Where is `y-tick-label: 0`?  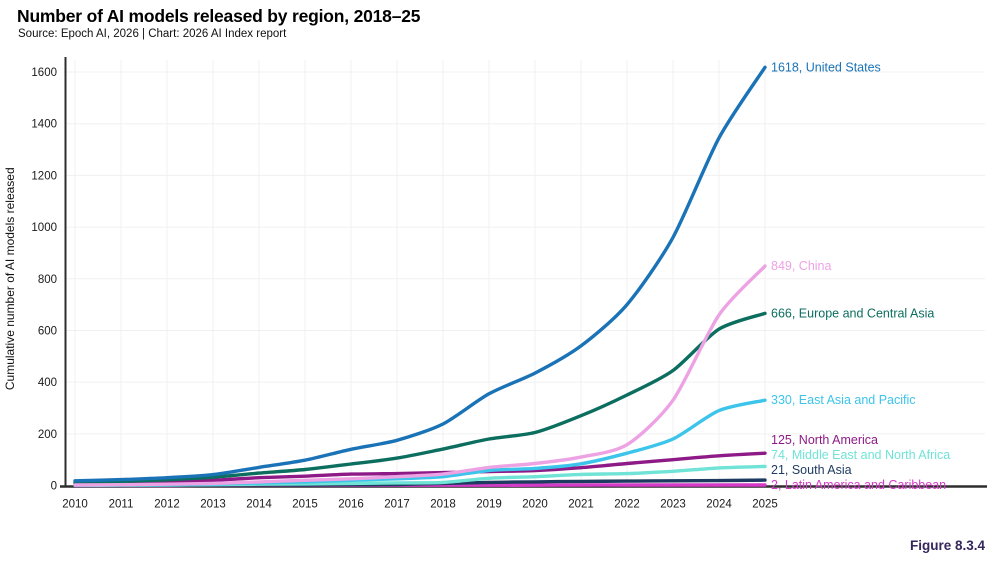
y-tick-label: 0 is located at coordinates (54, 487).